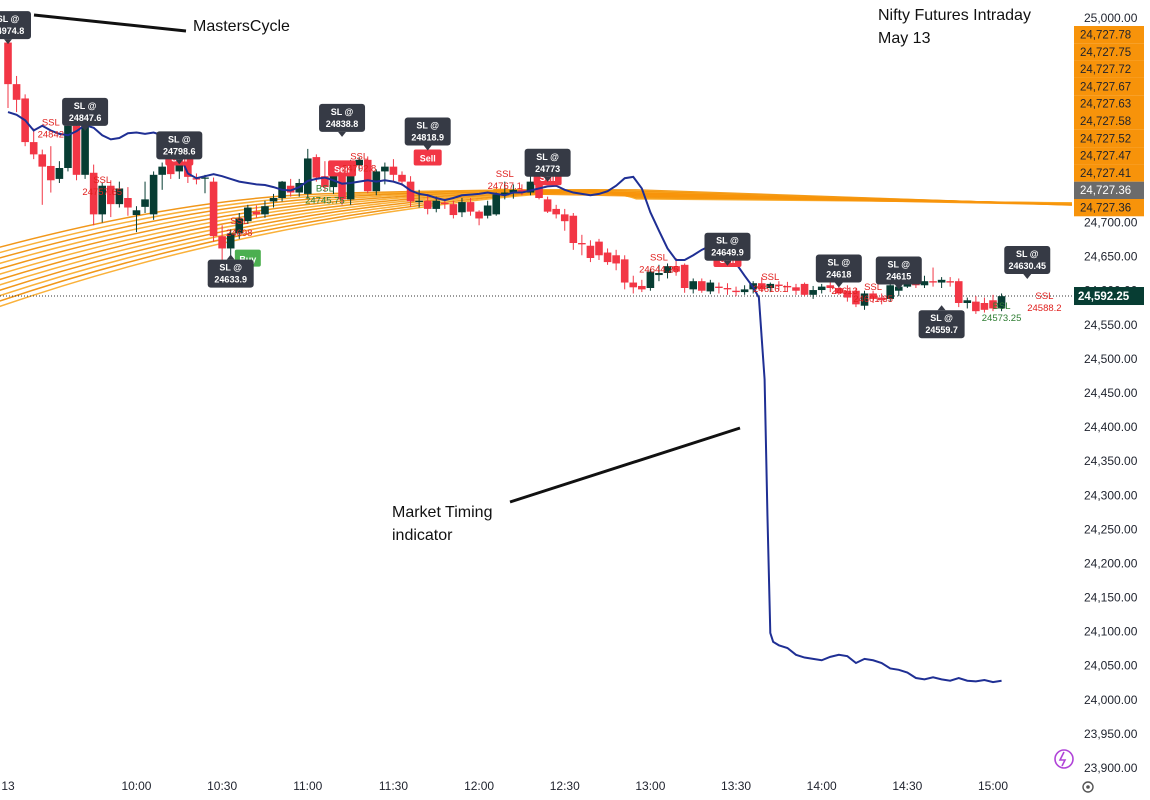 The width and height of the screenshot is (1150, 800). What do you see at coordinates (907, 786) in the screenshot?
I see `time-axis-tick: 14:30` at bounding box center [907, 786].